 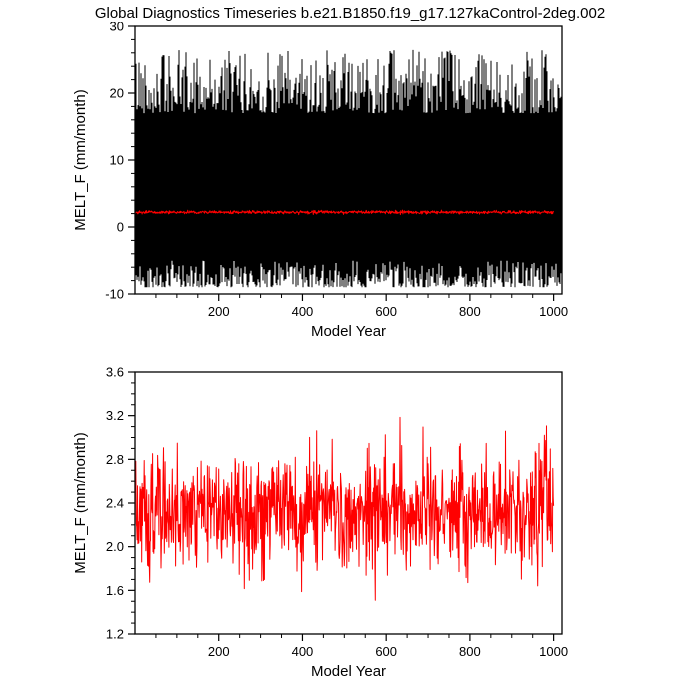 I want to click on y-tick-label: 10, so click(x=117, y=160).